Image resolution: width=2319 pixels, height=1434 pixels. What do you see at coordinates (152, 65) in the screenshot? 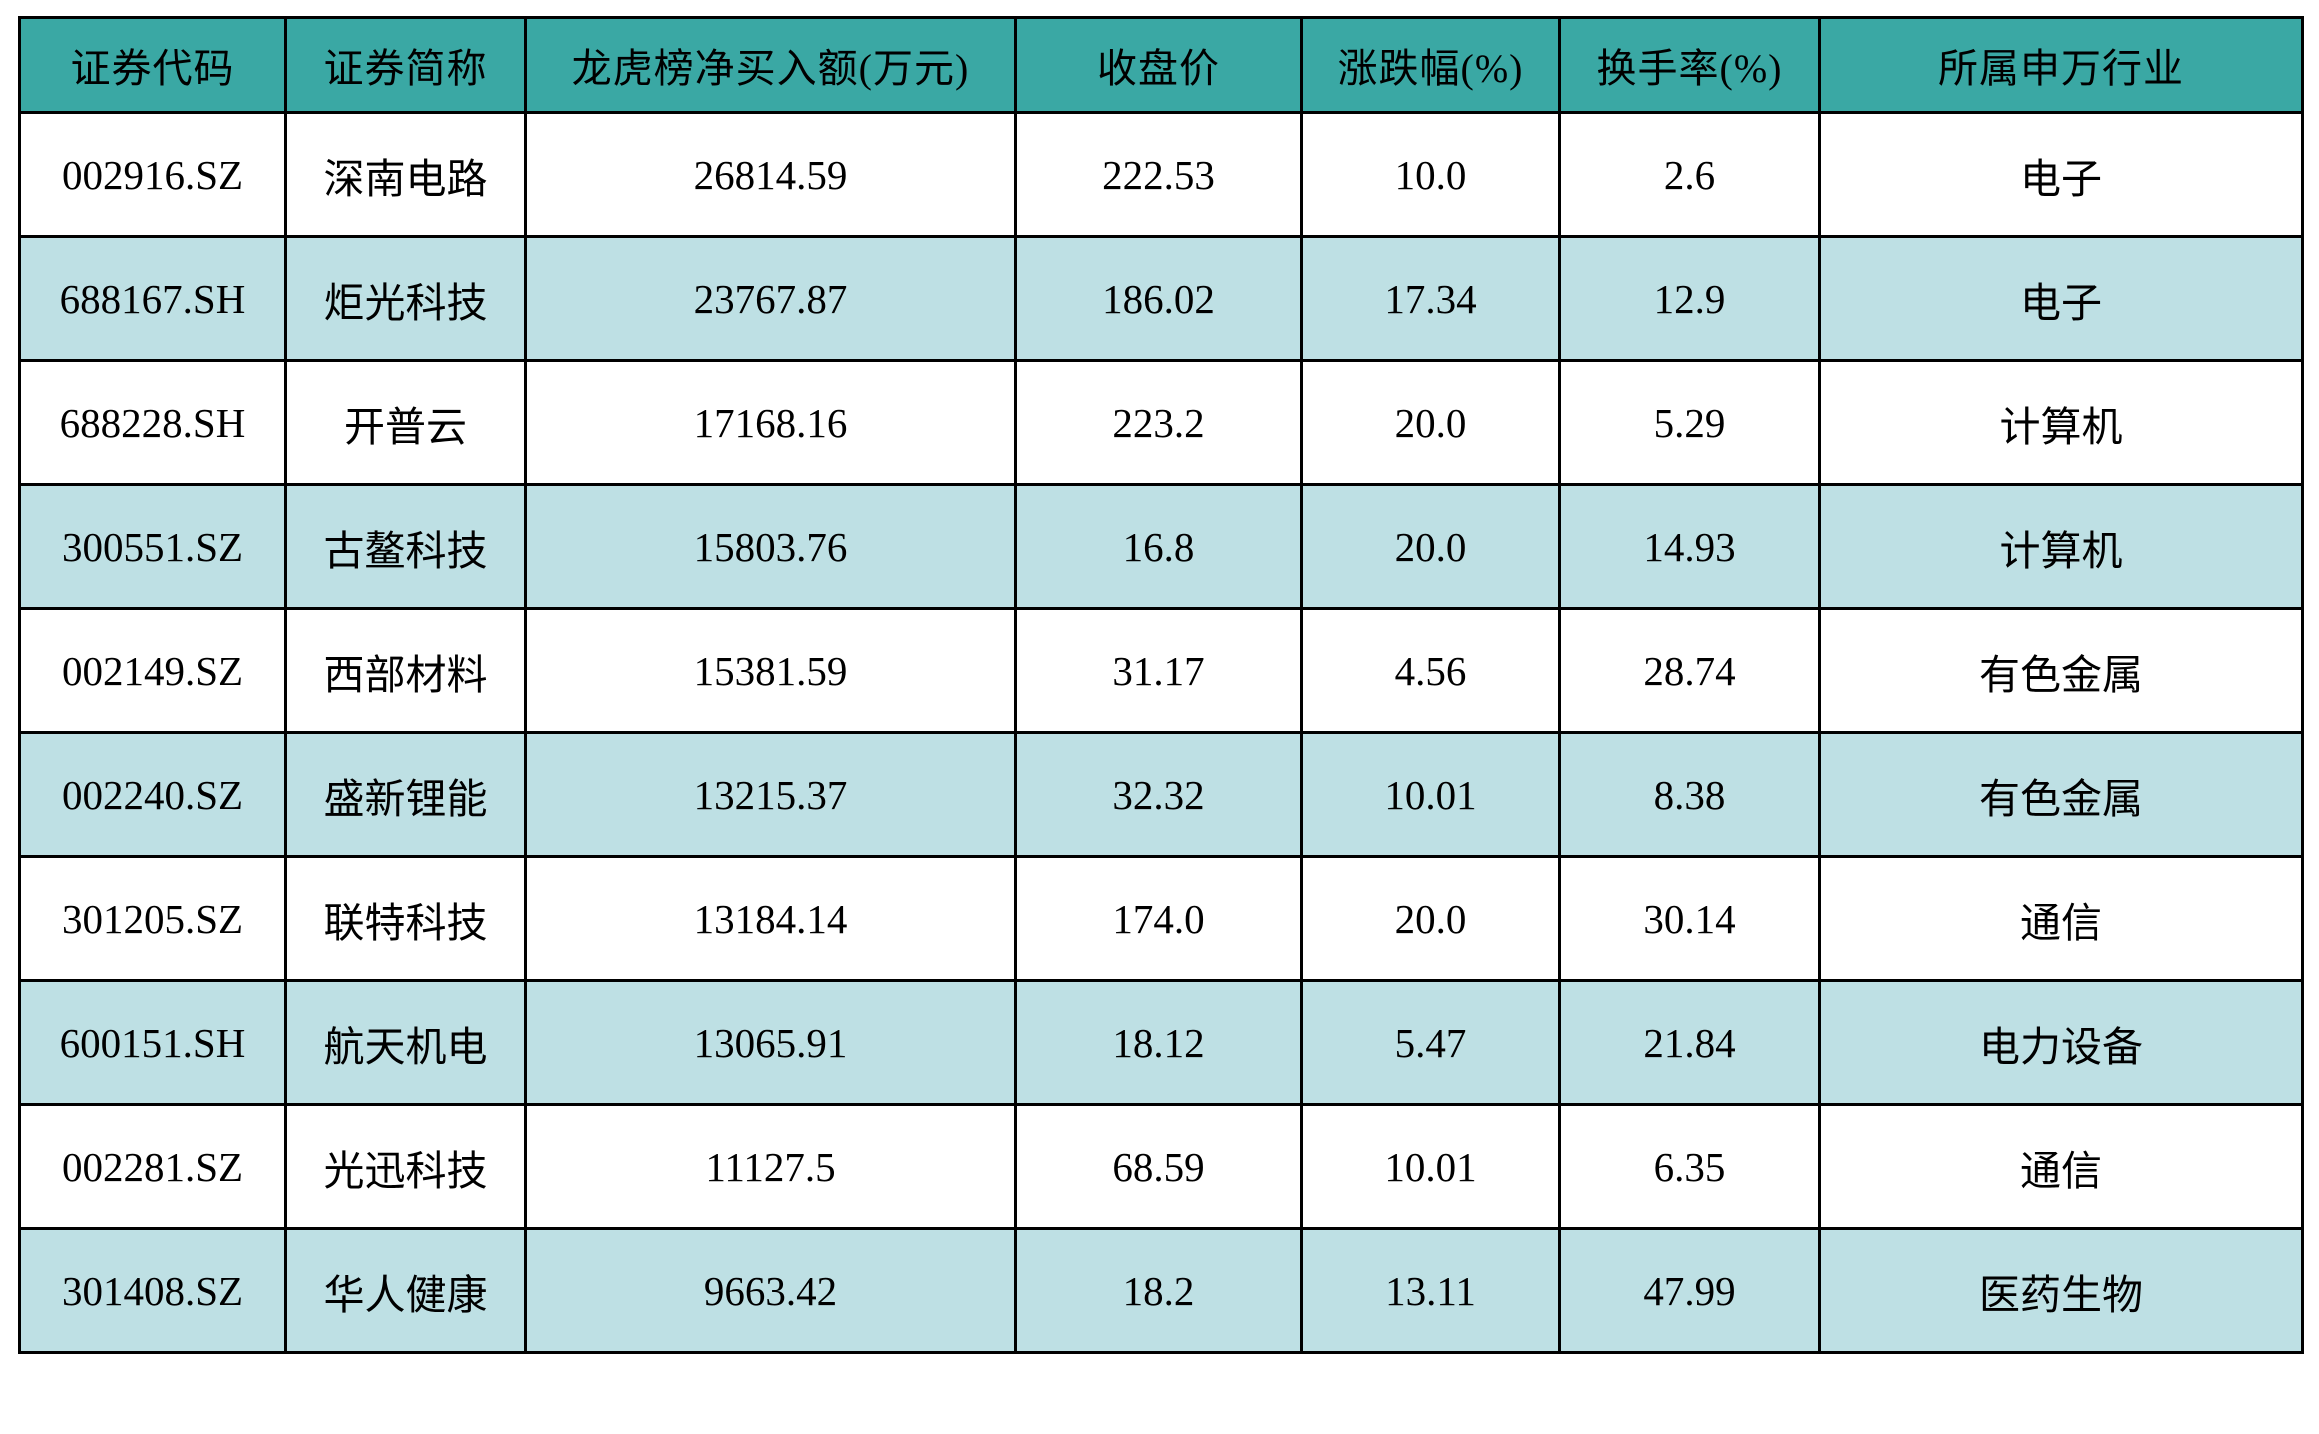
I see `column-header-security-code: 证券代码` at bounding box center [152, 65].